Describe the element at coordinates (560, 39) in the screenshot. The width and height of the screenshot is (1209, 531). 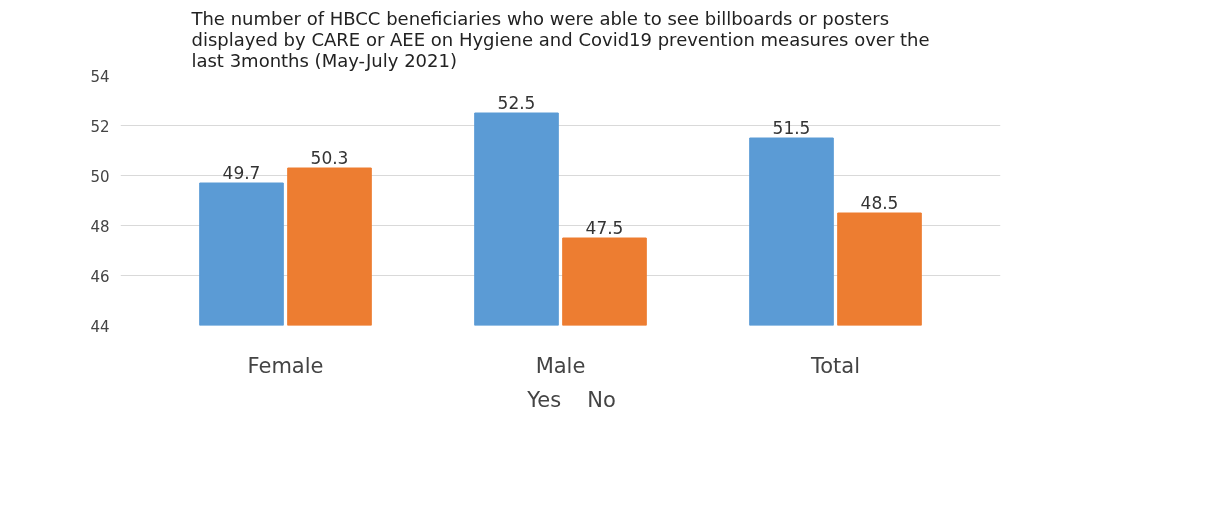
I see `chart-title: The number of HBCC beneficiaries who were able to see billboards or posters displayed by CARE or AEE on Hygiene and Covid19 prevention measures over the last 3months (May-July 2021)` at that location.